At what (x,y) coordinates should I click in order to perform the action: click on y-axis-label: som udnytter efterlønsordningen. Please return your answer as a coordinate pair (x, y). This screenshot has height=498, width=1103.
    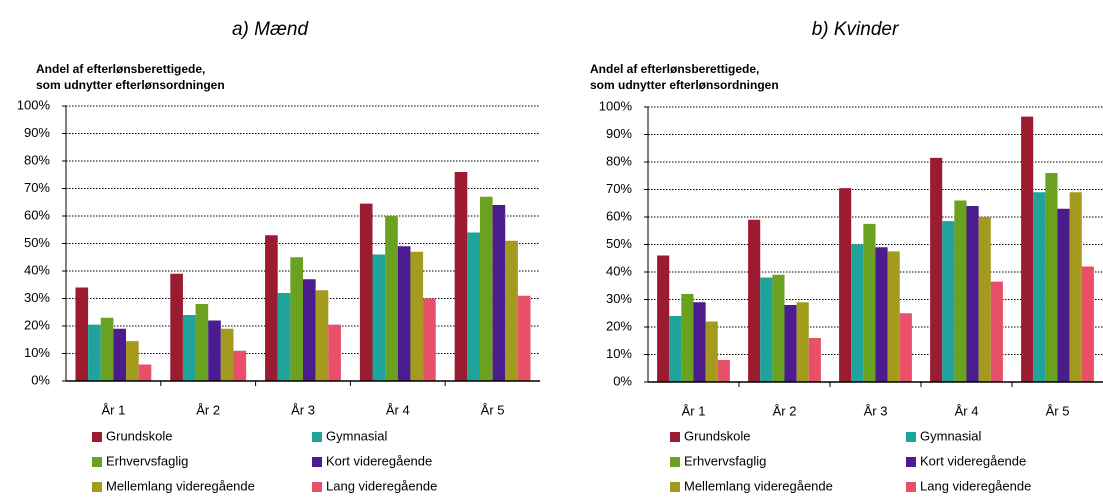
    Looking at the image, I should click on (684, 85).